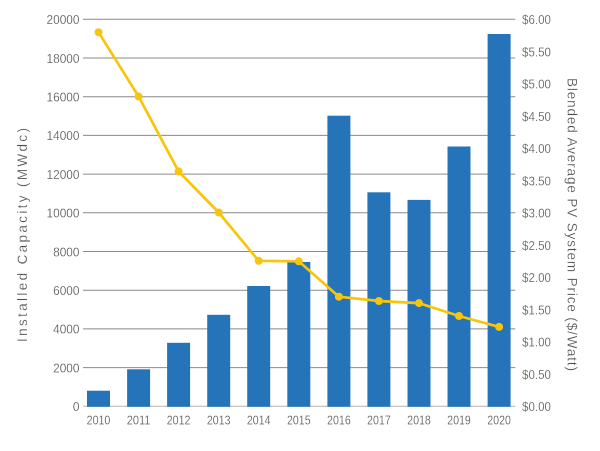 This screenshot has width=600, height=451. Describe the element at coordinates (536, 245) in the screenshot. I see `svg-text: $2.50` at that location.